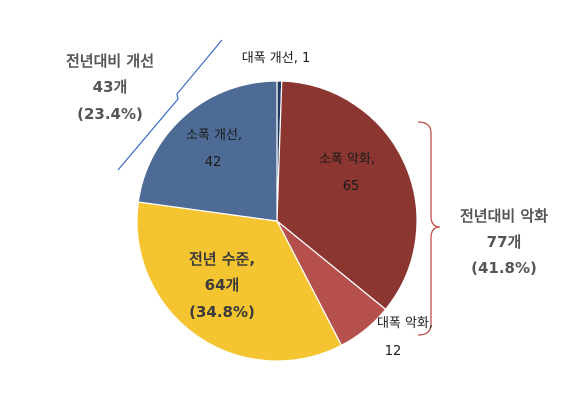  What do you see at coordinates (504, 242) in the screenshot?
I see `group-worsen-count: 77개` at bounding box center [504, 242].